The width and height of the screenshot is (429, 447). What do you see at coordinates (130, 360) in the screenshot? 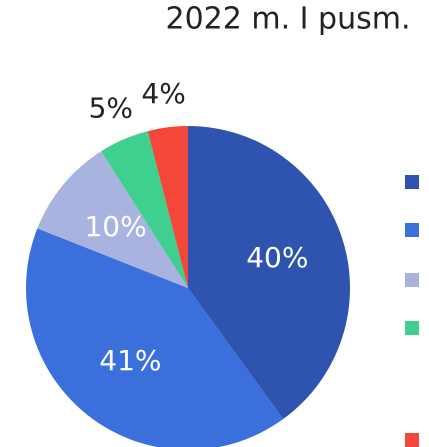
I see `slice-label: 41%` at bounding box center [130, 360].